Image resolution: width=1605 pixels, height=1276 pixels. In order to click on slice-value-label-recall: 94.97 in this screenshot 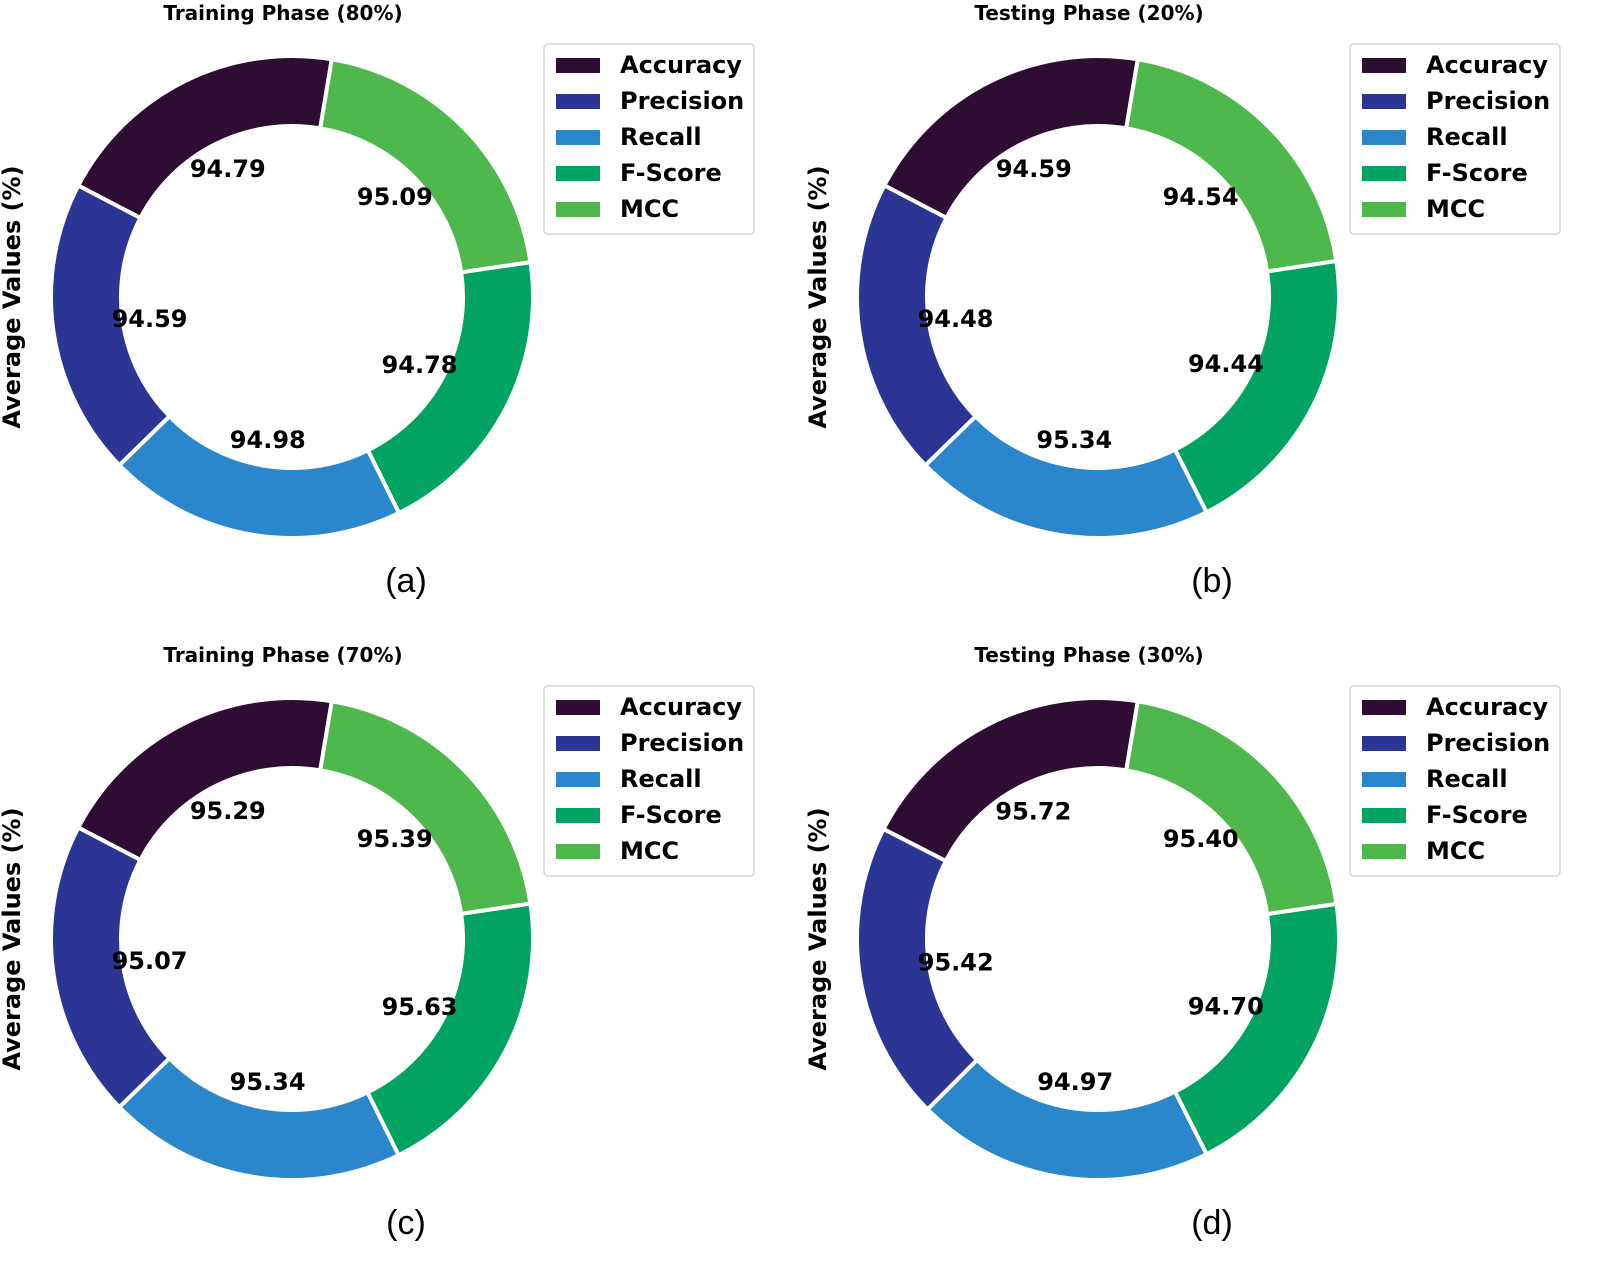, I will do `click(1075, 1082)`.